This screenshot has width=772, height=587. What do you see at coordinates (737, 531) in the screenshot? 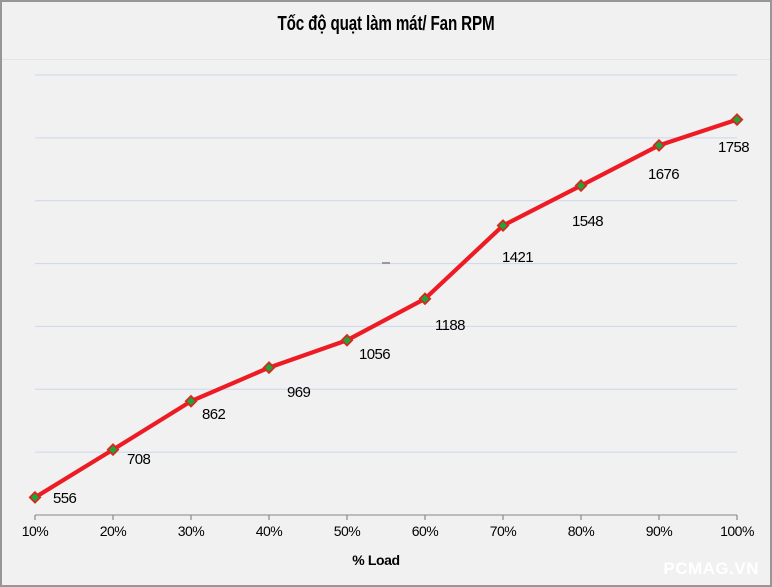
I see `x-tick-label: 100%` at bounding box center [737, 531].